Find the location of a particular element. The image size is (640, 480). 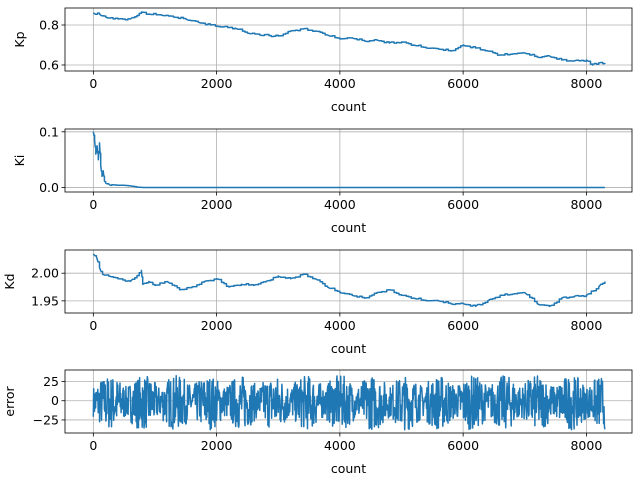

axes-frame-kd is located at coordinates (348, 281).